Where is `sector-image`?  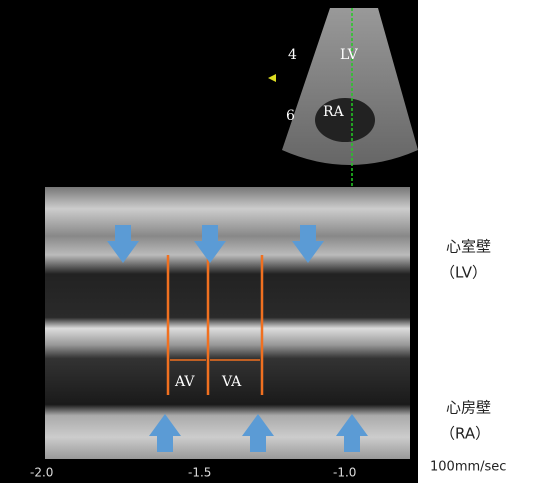
sector-image is located at coordinates (350, 86).